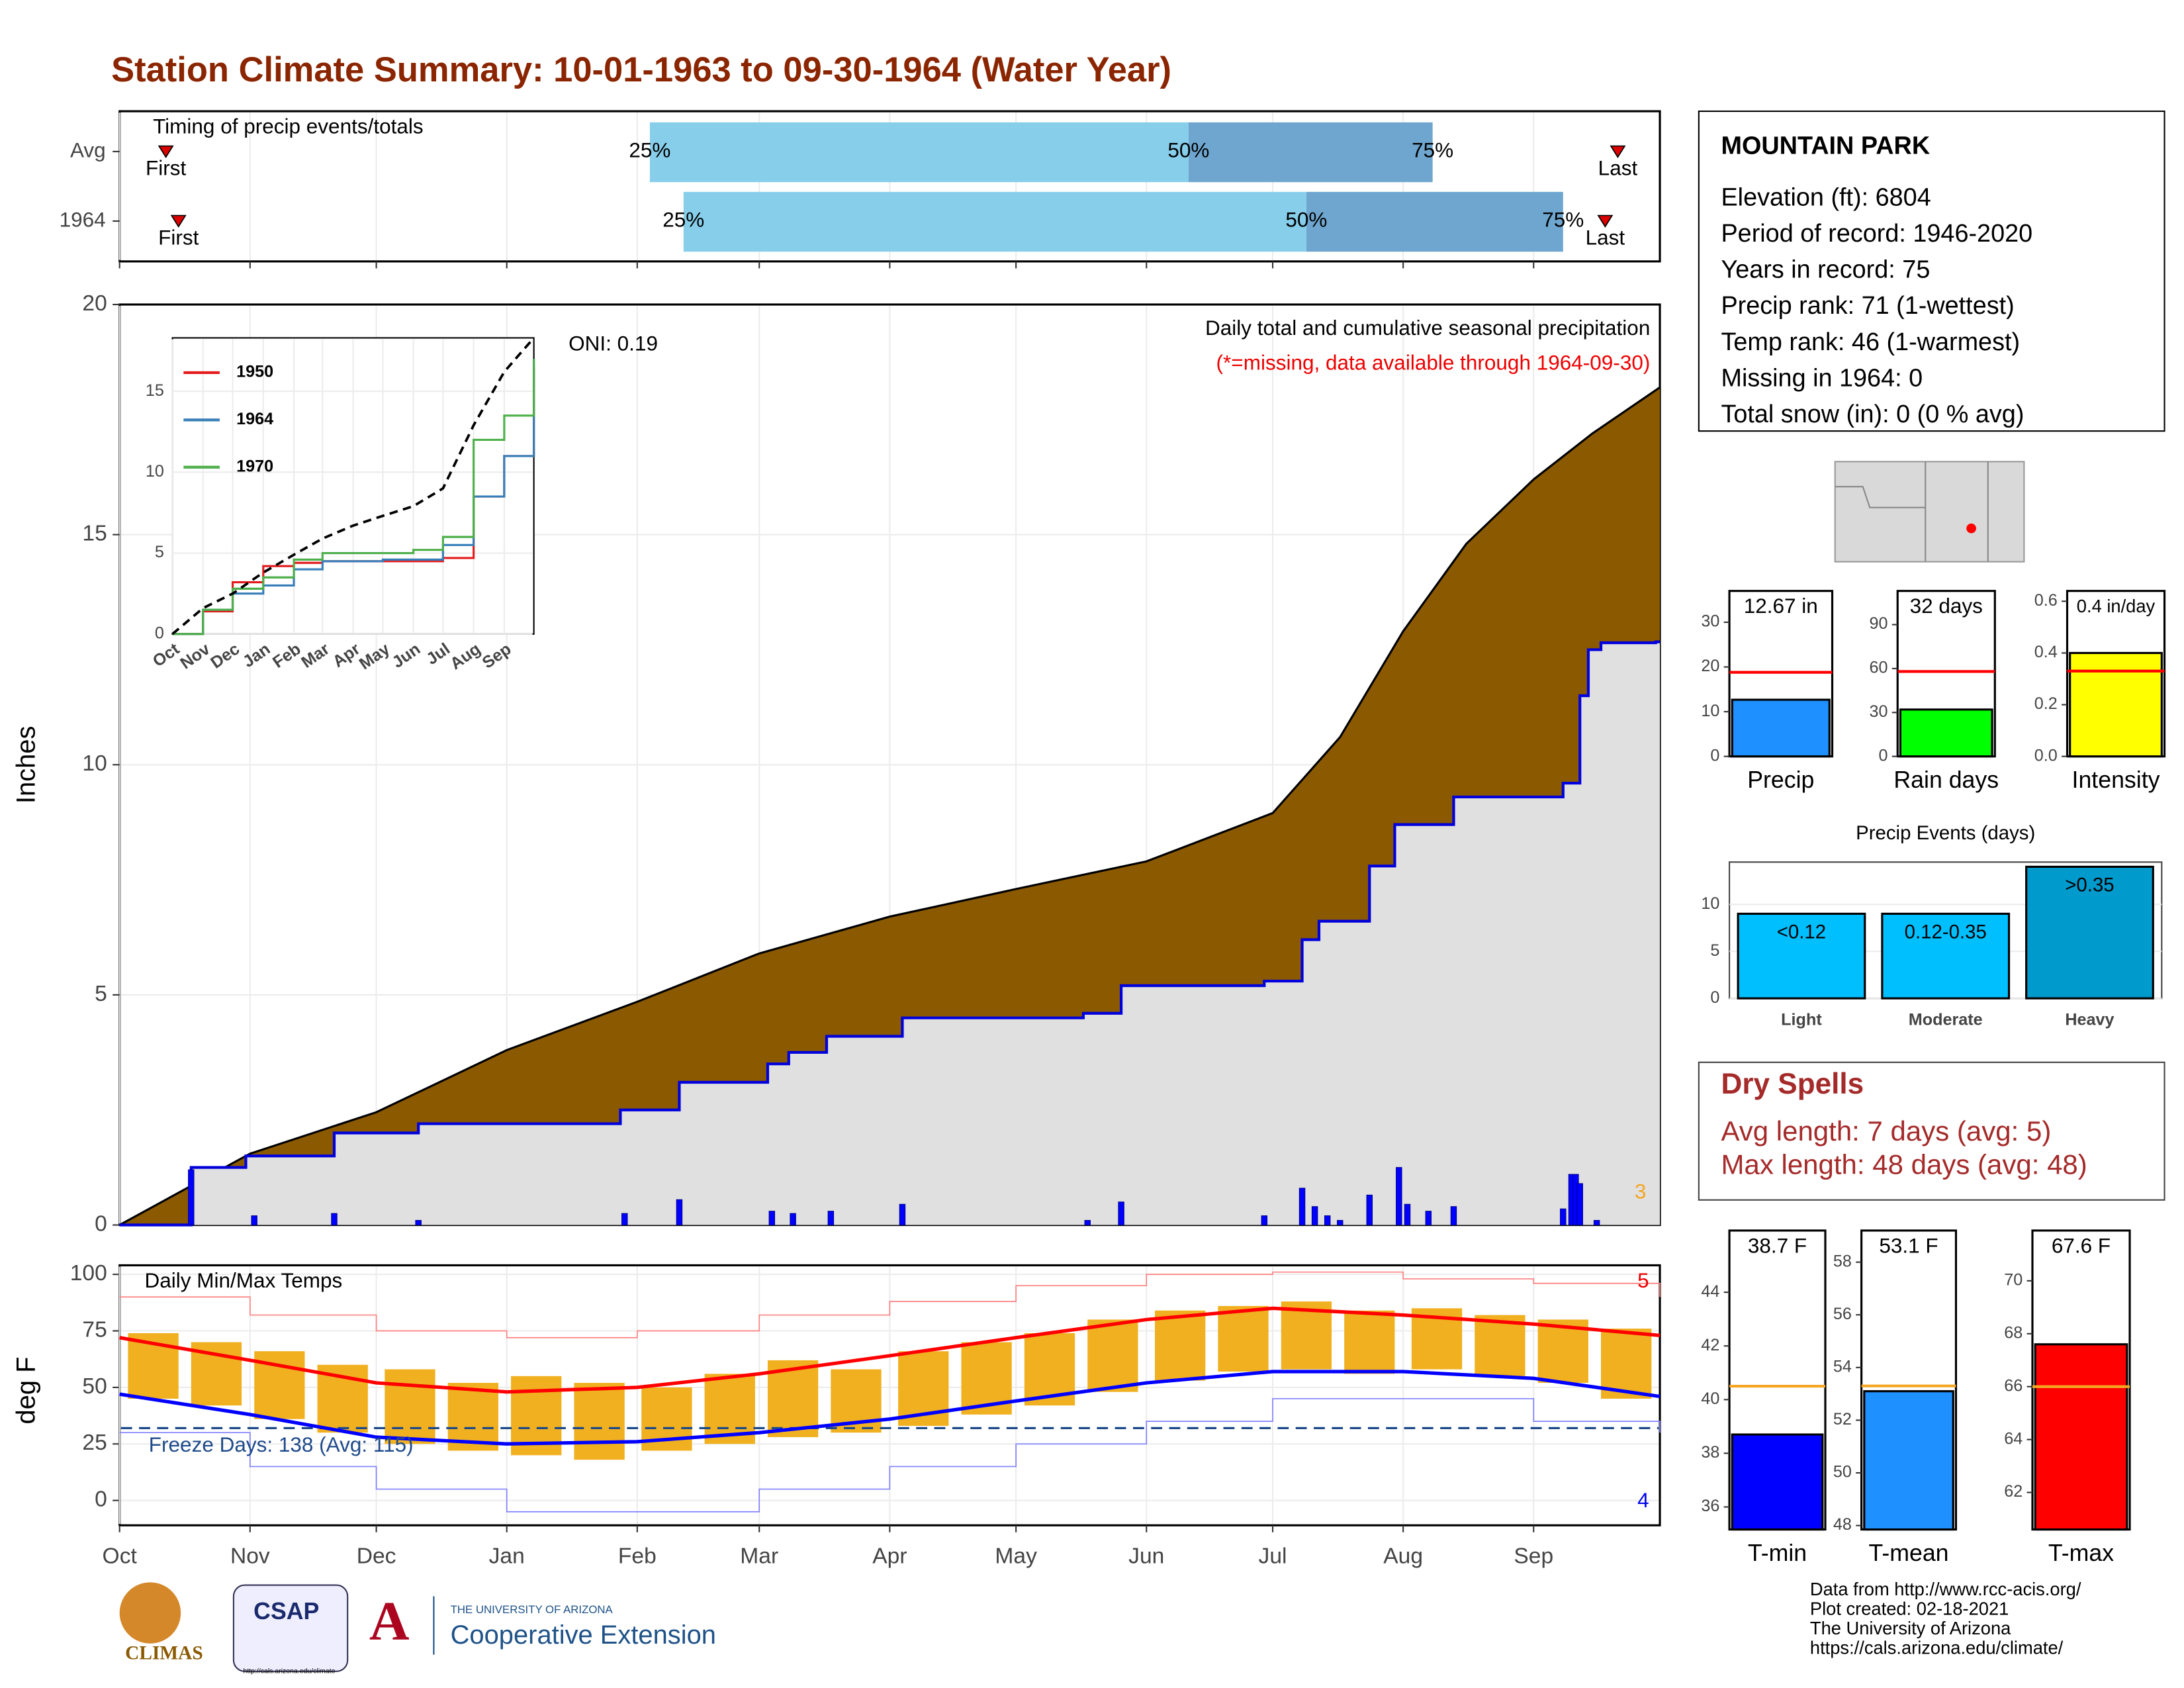  Describe the element at coordinates (26, 765) in the screenshot. I see `y-axis-label: Inches` at that location.